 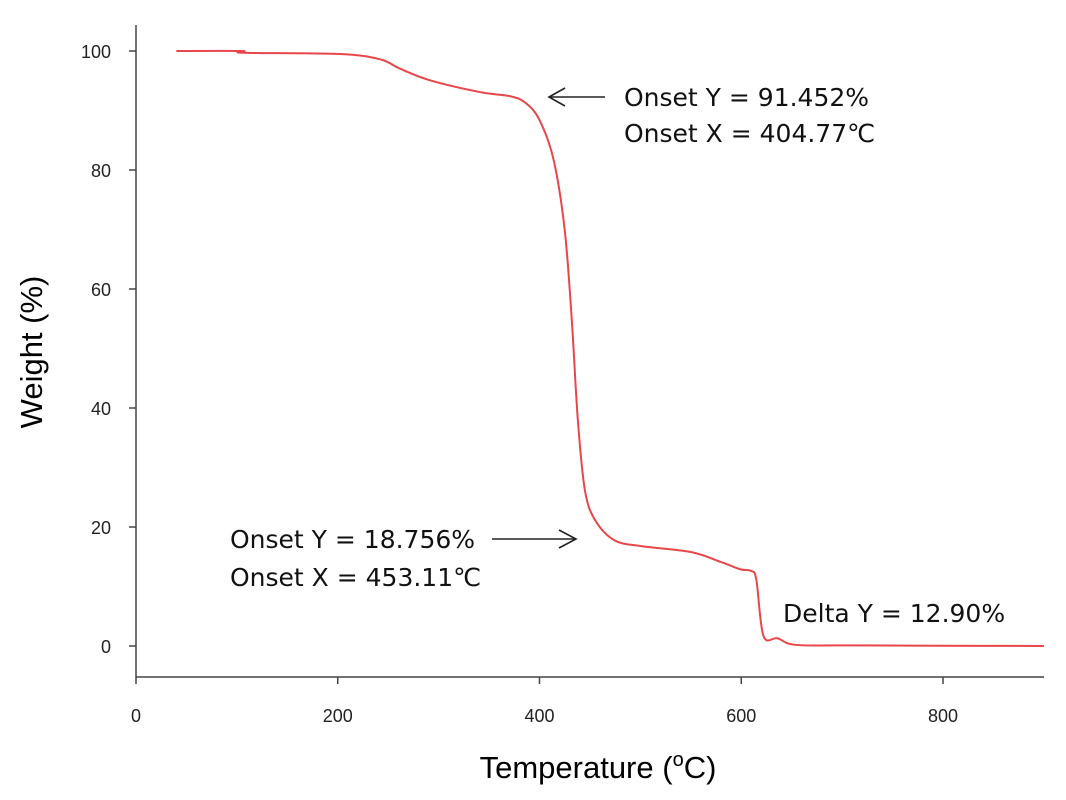 What do you see at coordinates (101, 528) in the screenshot?
I see `y-tick-label: 20` at bounding box center [101, 528].